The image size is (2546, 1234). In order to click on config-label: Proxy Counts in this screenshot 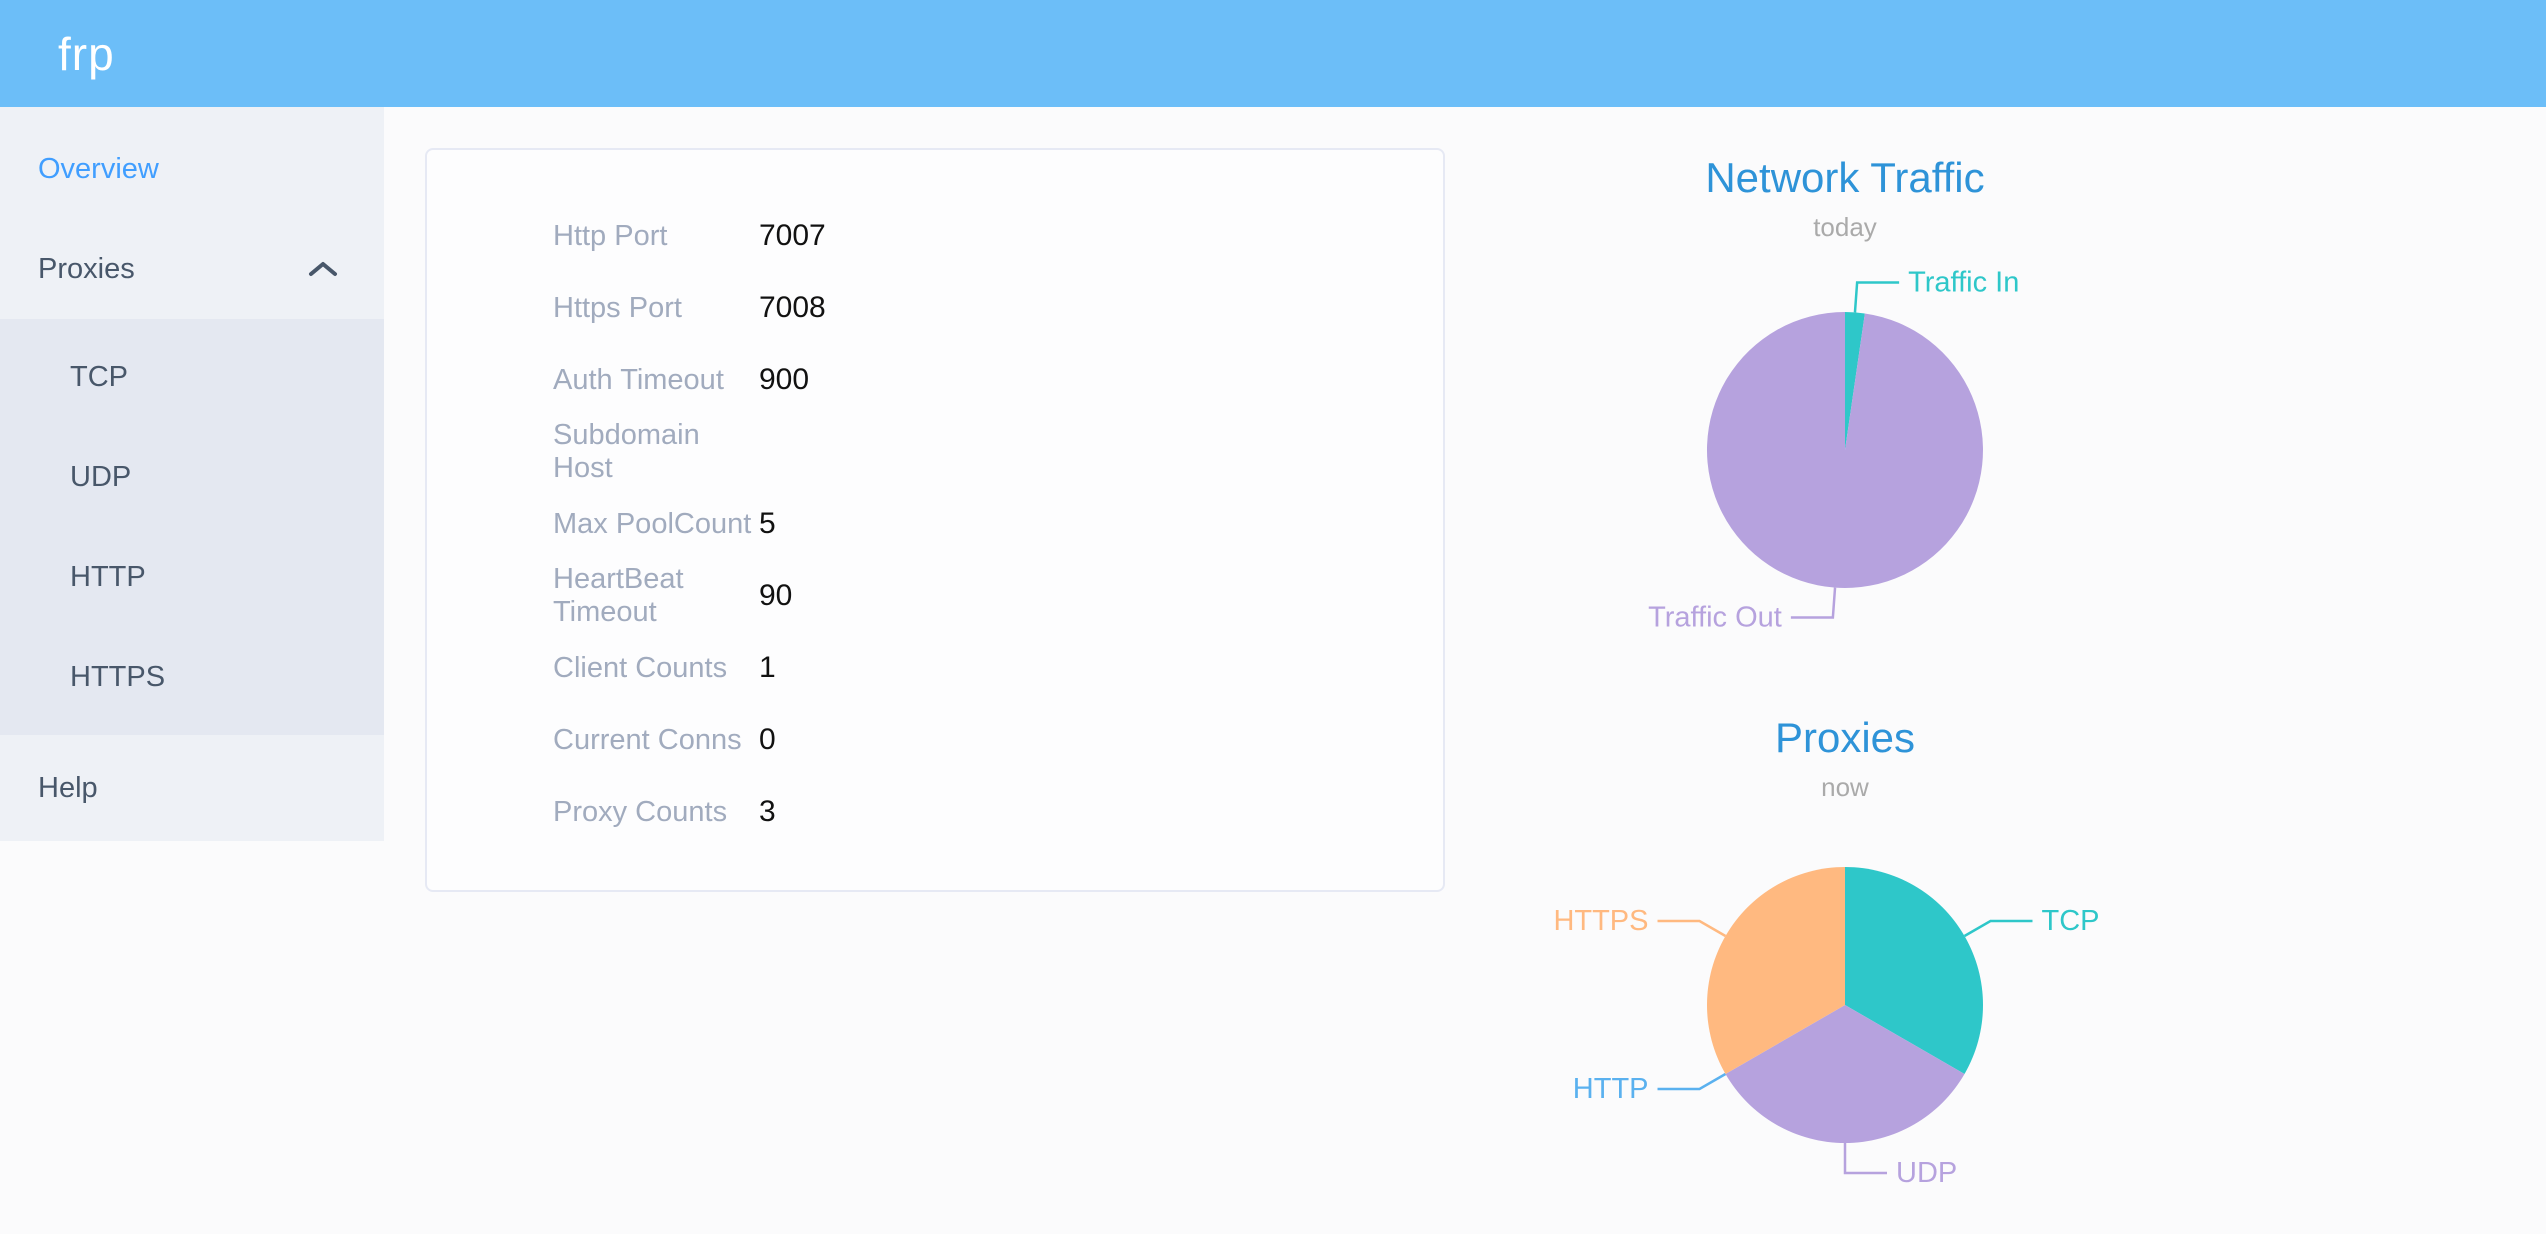, I will do `click(640, 811)`.